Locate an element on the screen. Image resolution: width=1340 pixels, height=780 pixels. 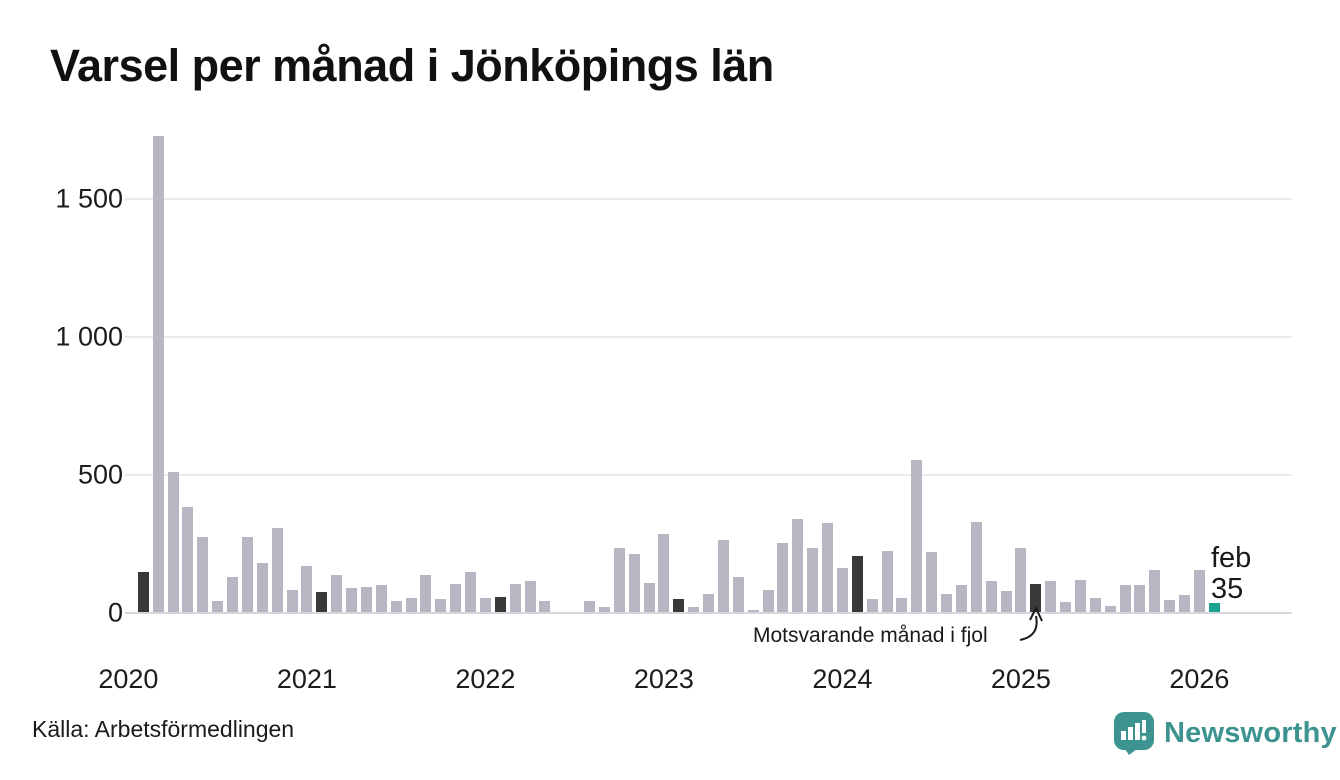
bar-feb-2026 is located at coordinates (1214, 608).